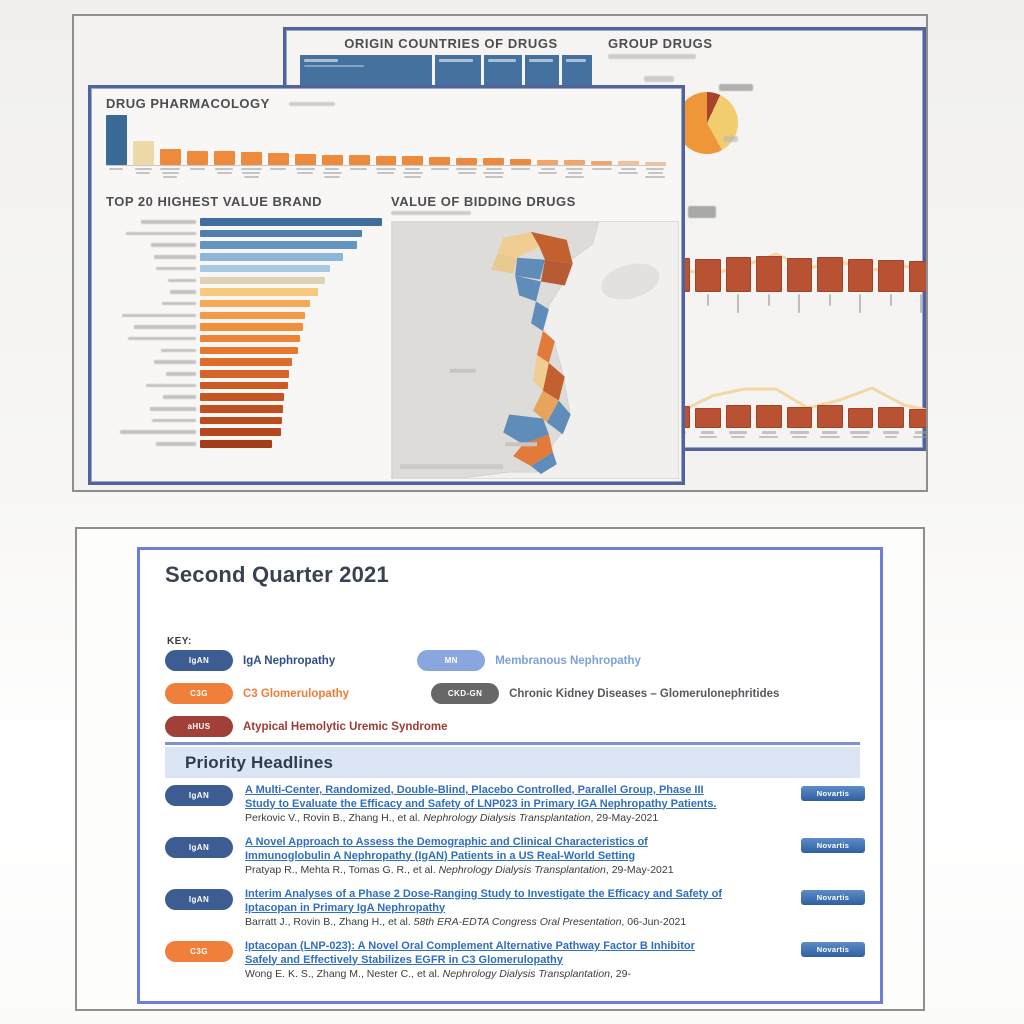 This screenshot has height=1024, width=1024. I want to click on treemap-cell-label-blur, so click(541, 60).